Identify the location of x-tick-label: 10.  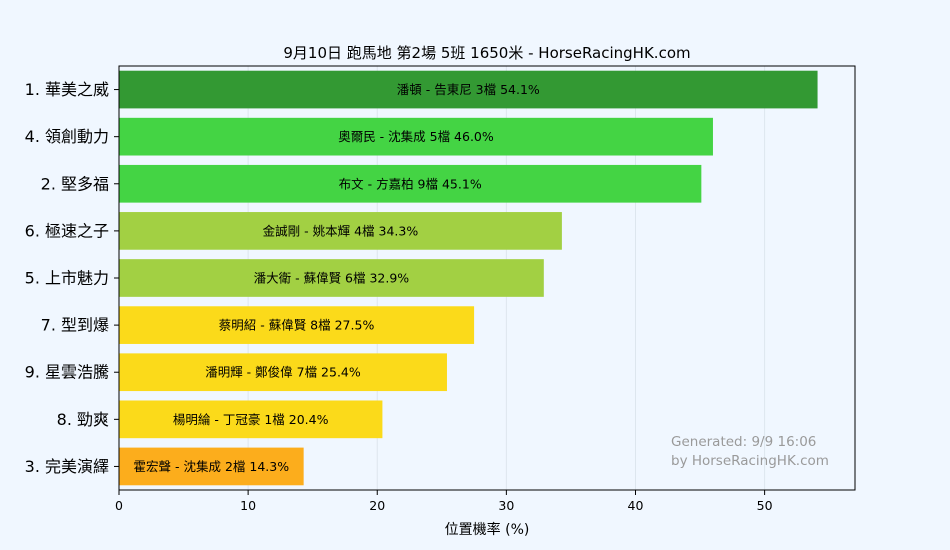
(248, 505).